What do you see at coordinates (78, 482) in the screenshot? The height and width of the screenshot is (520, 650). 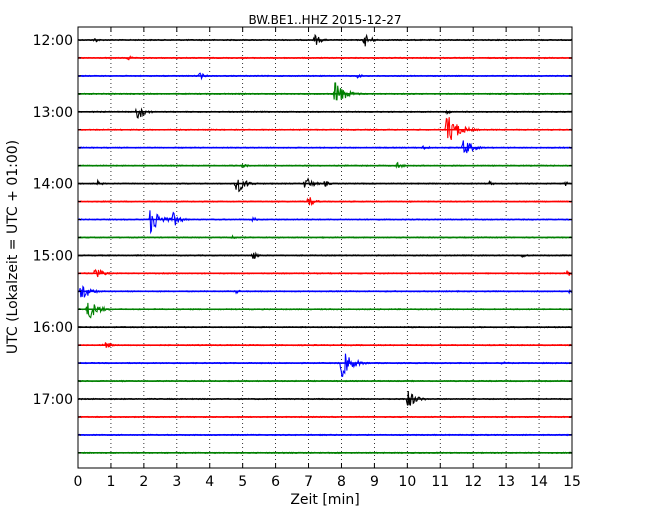 I see `x-tick-label: 0` at bounding box center [78, 482].